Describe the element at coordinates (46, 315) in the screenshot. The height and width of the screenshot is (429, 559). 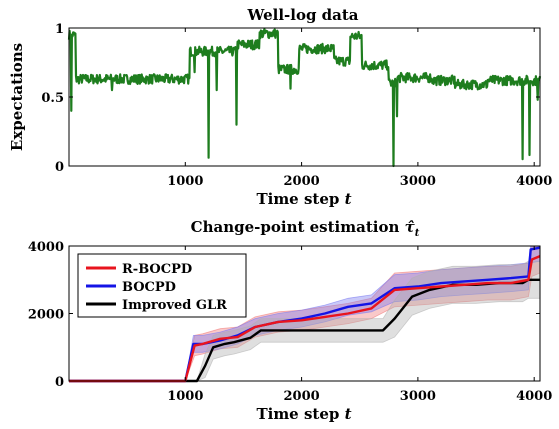
I see `y-tick-label-change-point: 2000` at that location.